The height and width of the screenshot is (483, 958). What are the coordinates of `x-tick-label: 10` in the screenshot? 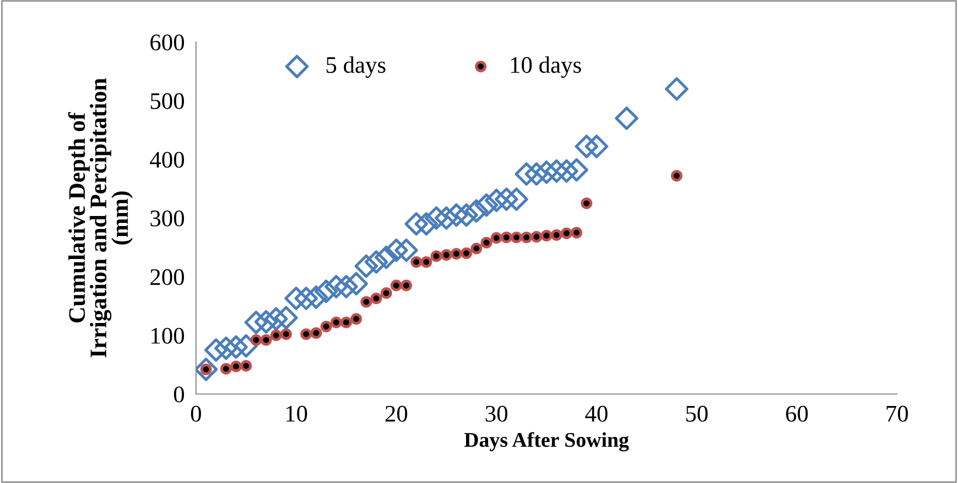 It's located at (297, 414).